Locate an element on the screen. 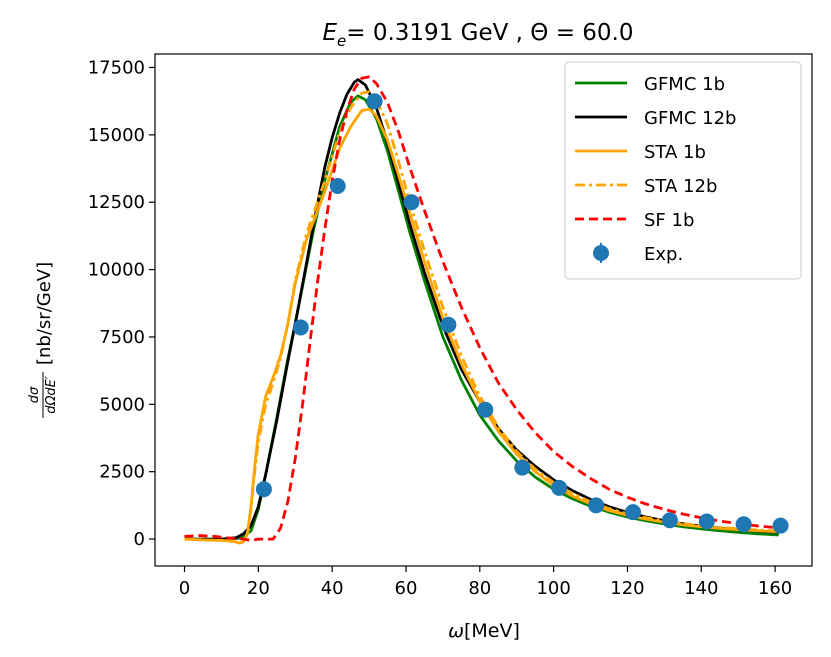 The width and height of the screenshot is (831, 657). y-axis-fraction-num: dσ is located at coordinates (34, 394).